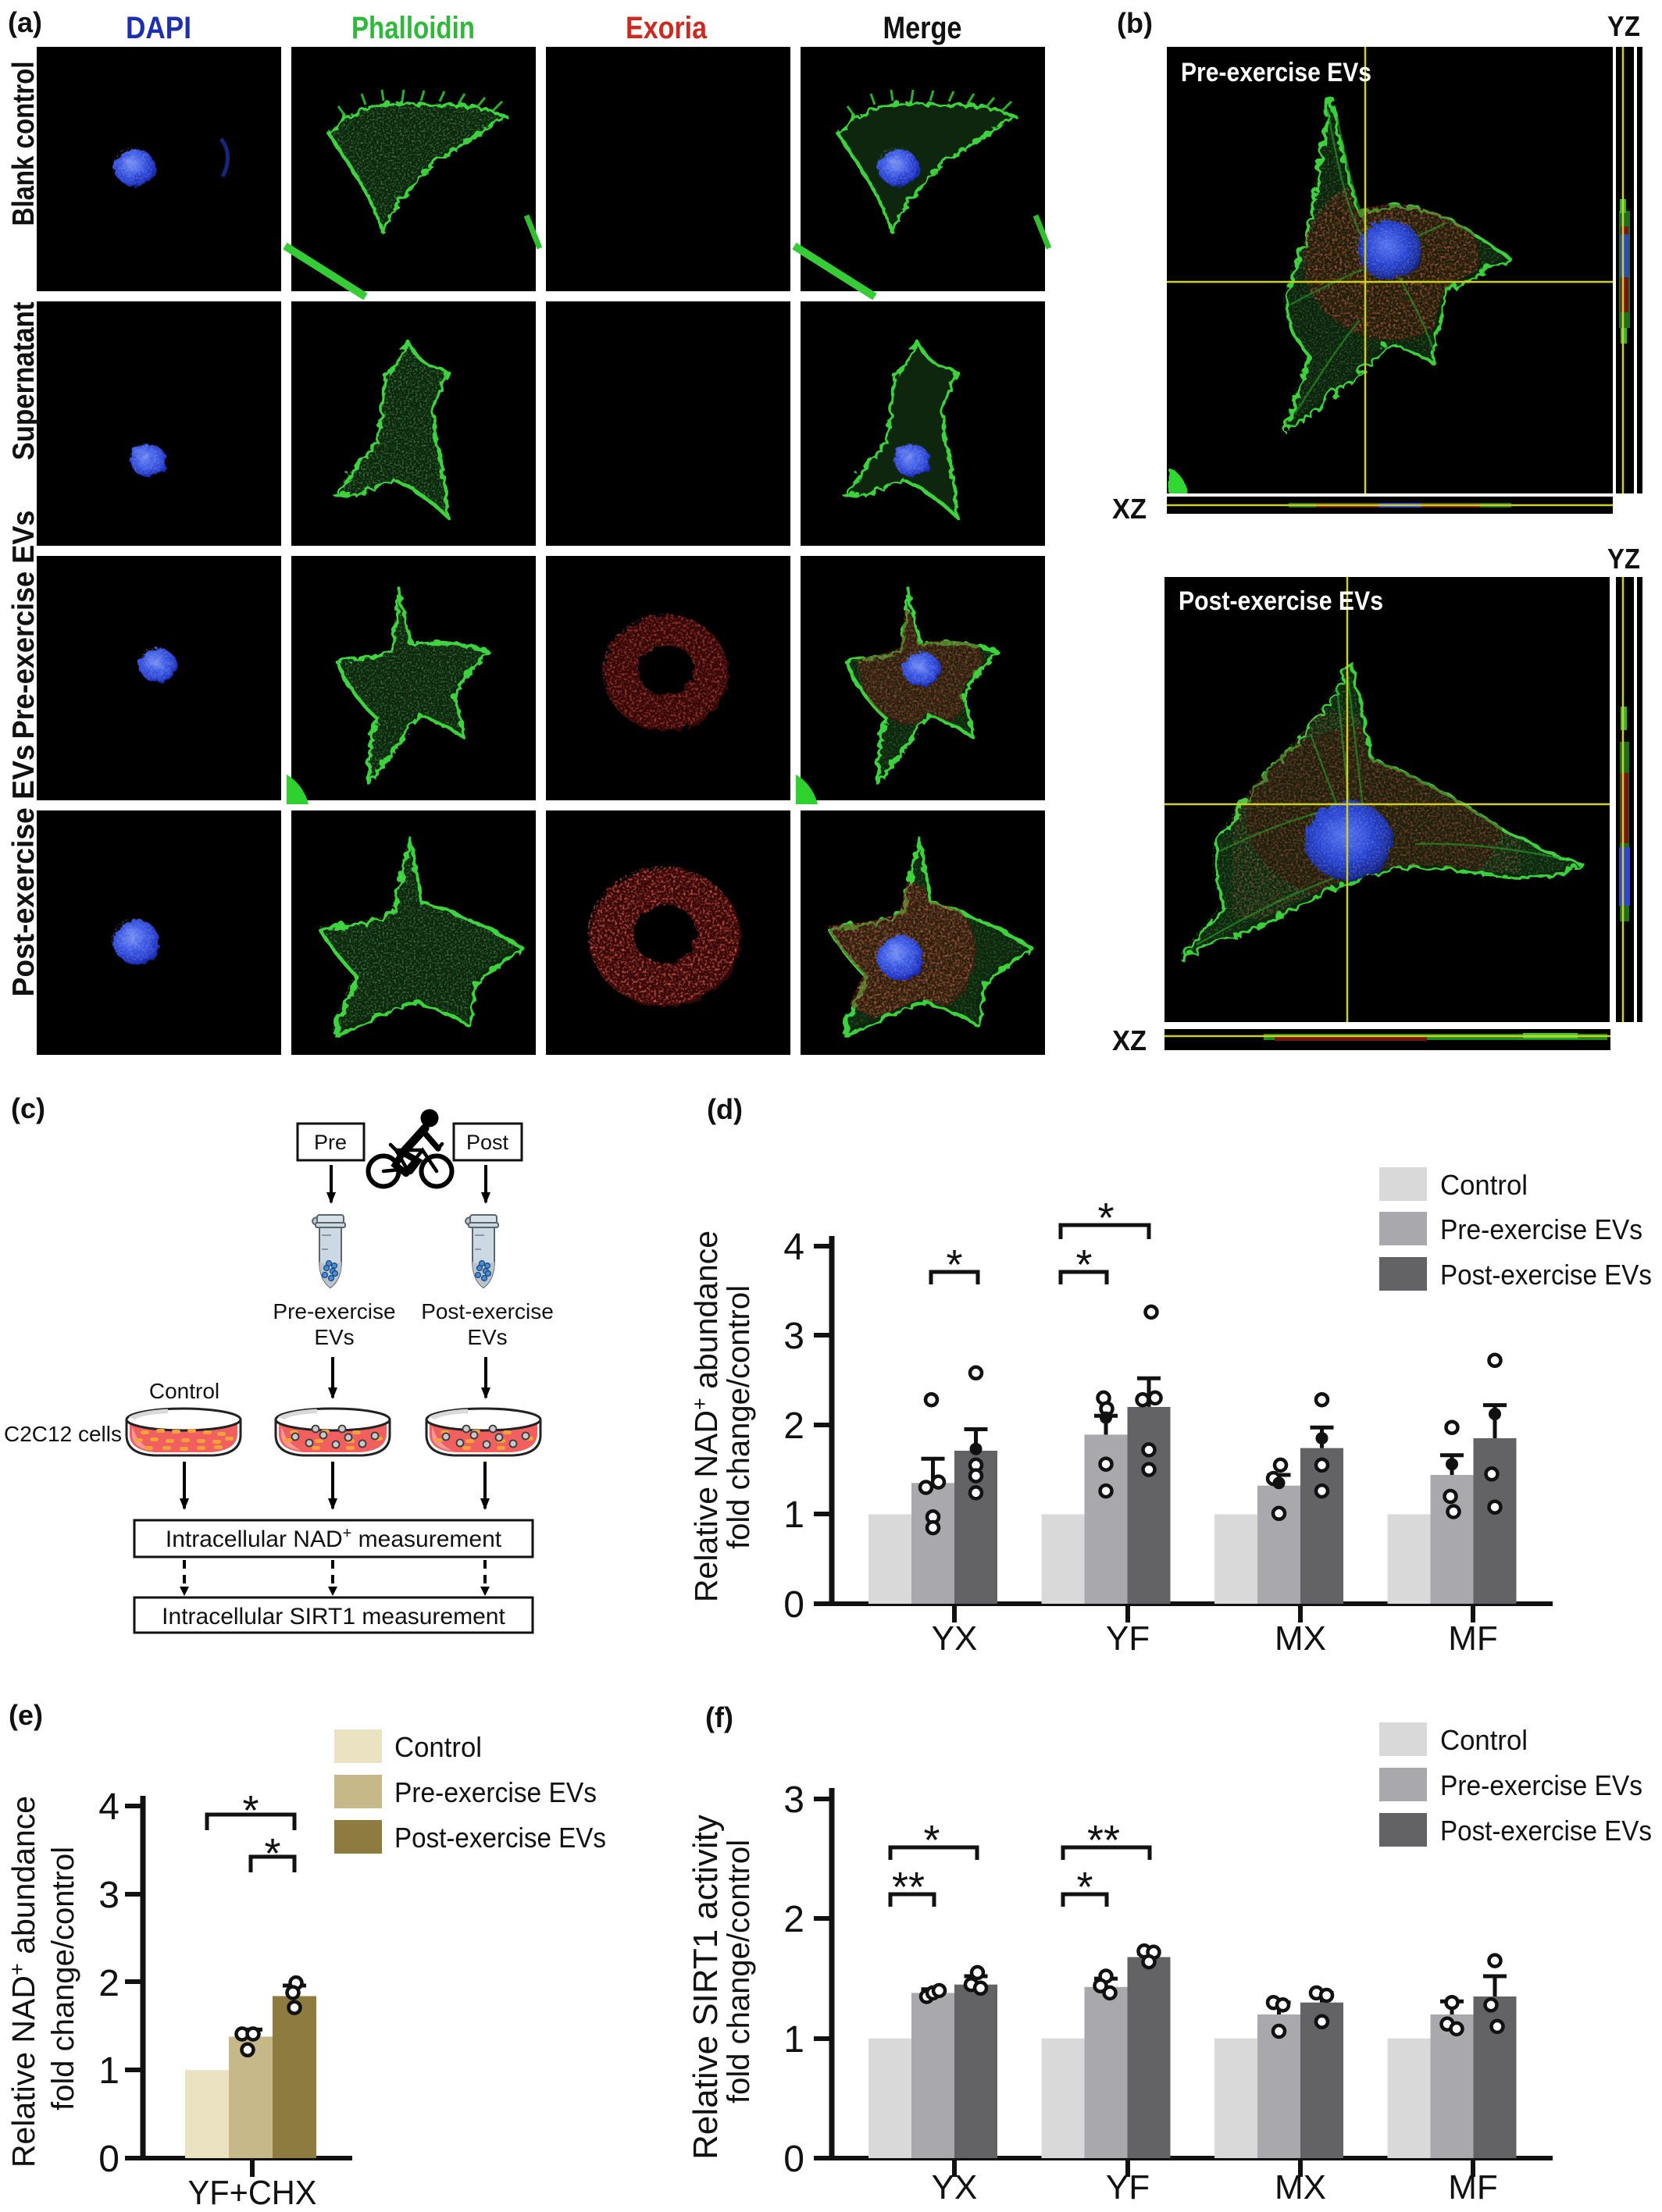  I want to click on svg-text: Blank control, so click(24, 144).